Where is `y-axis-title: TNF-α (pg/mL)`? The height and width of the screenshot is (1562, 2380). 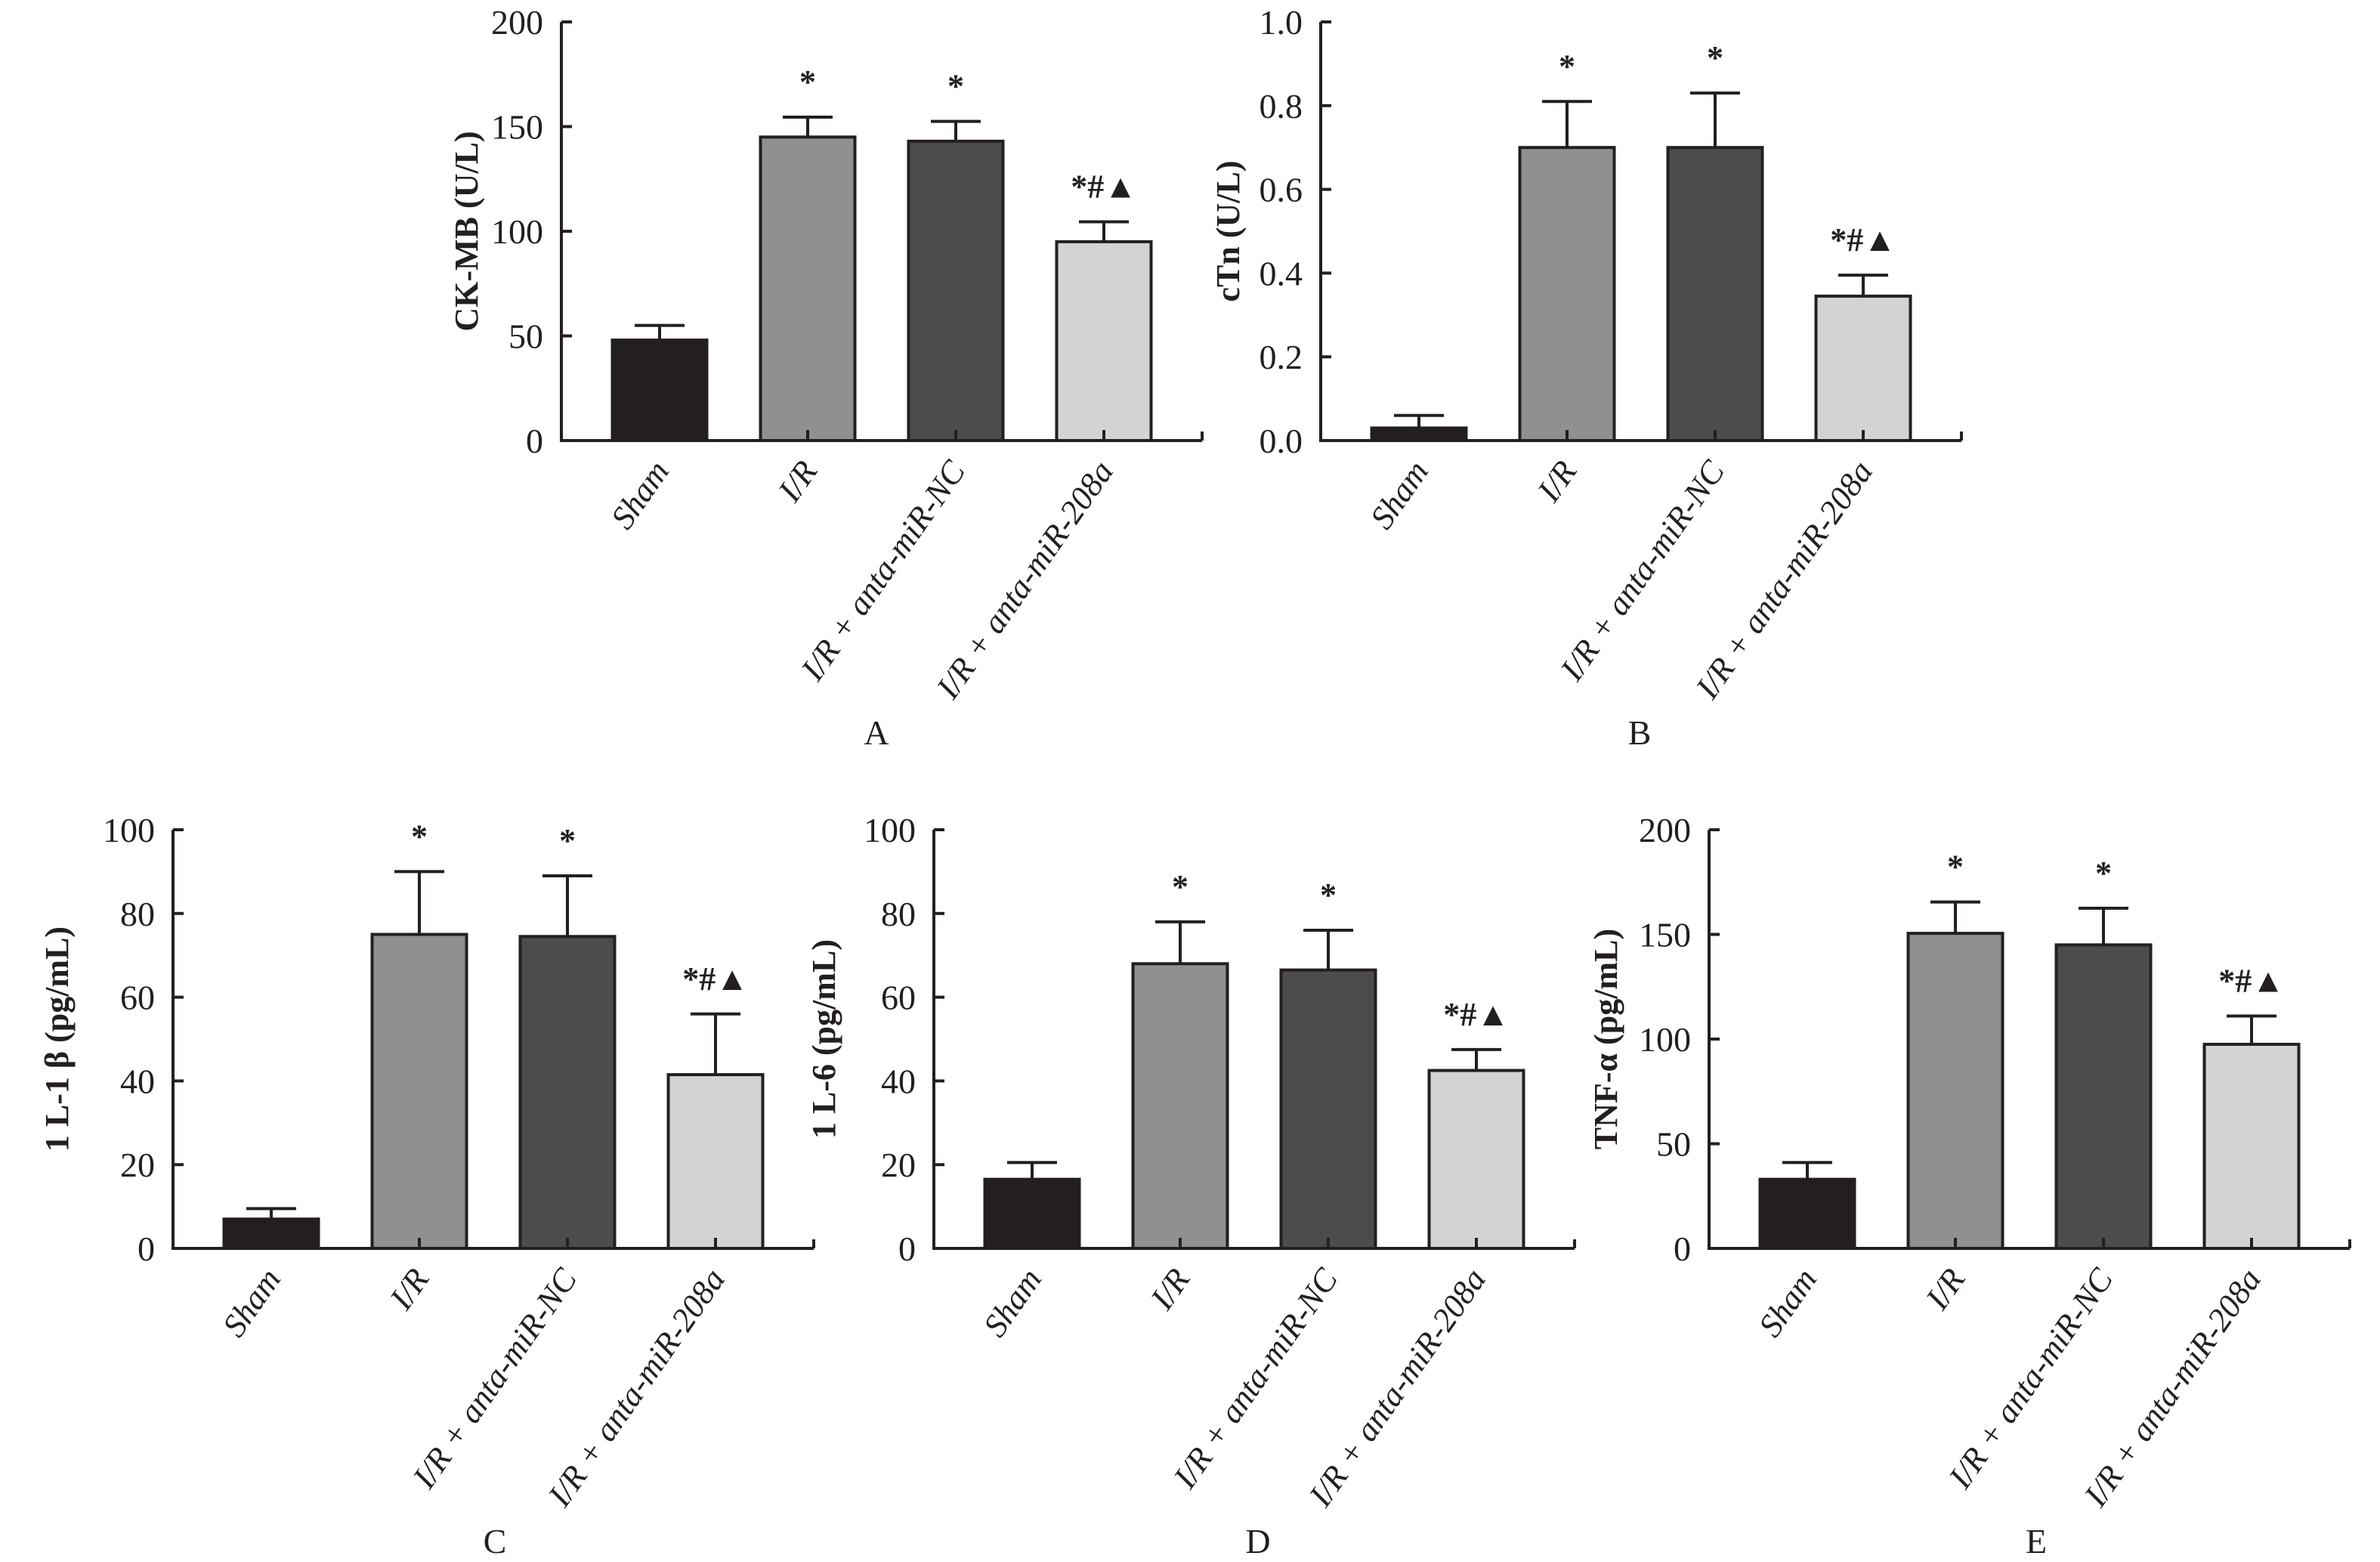
y-axis-title: TNF-α (pg/mL) is located at coordinates (1605, 1039).